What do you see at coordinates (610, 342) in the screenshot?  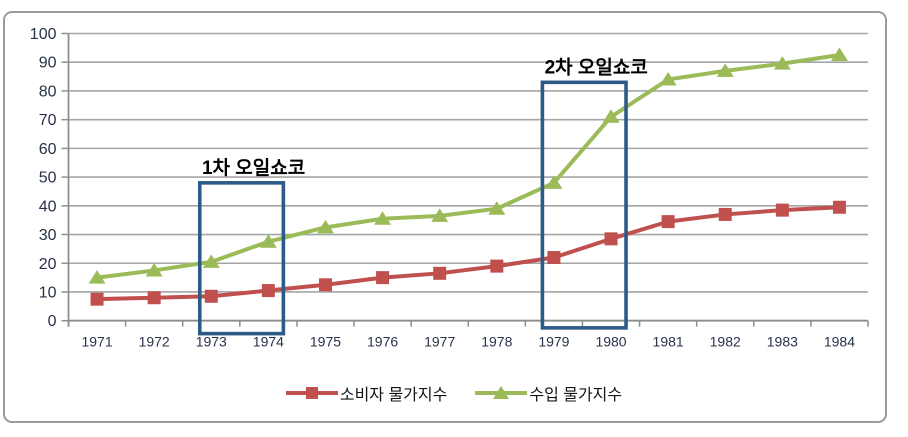 I see `x-axis-tick-label: 1980` at bounding box center [610, 342].